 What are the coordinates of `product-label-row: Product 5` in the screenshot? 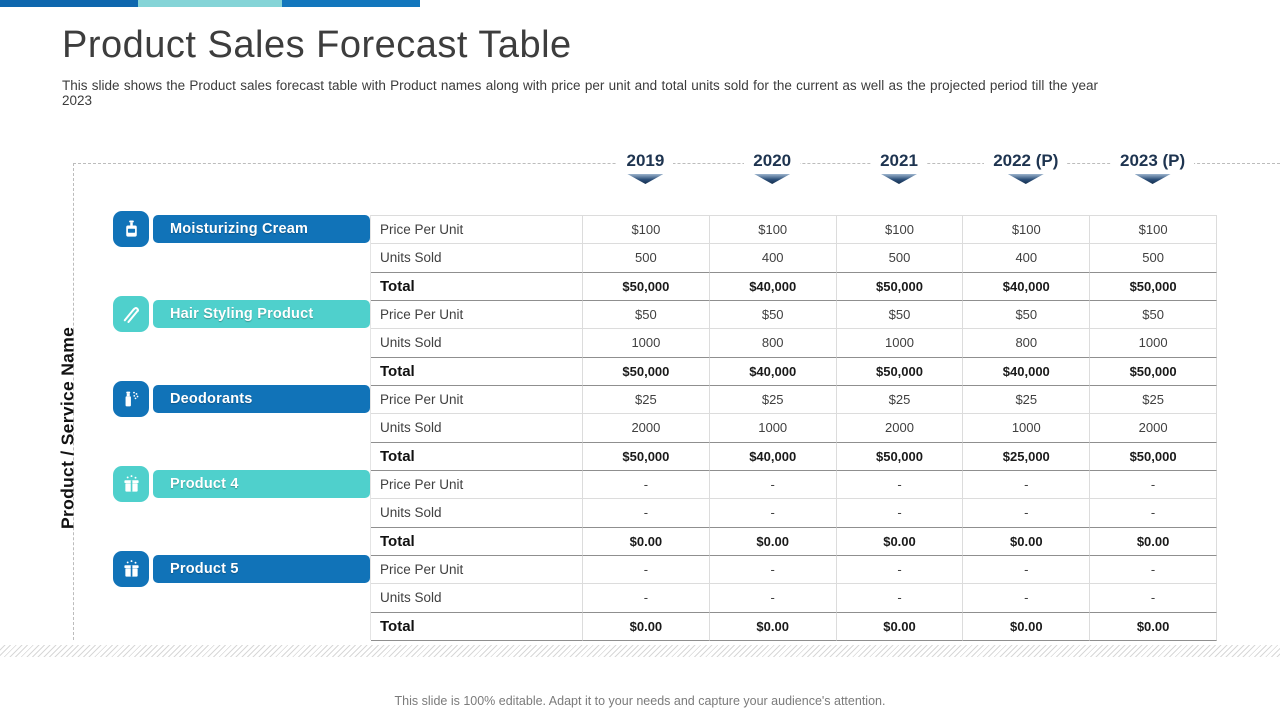 It's located at (241, 571).